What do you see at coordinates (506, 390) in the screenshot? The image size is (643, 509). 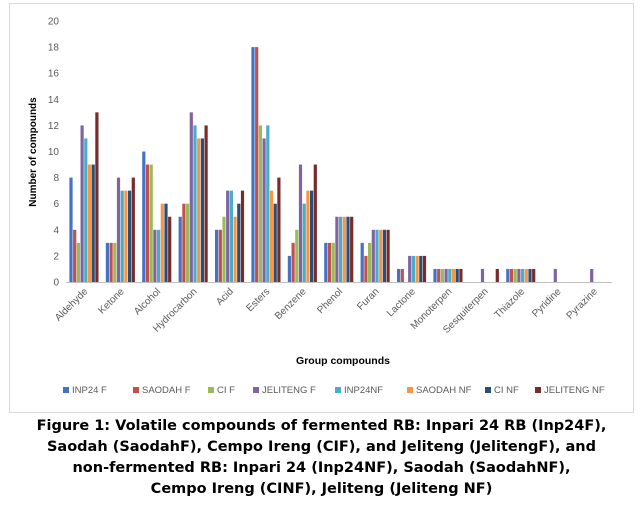 I see `legend-label: CI NF` at bounding box center [506, 390].